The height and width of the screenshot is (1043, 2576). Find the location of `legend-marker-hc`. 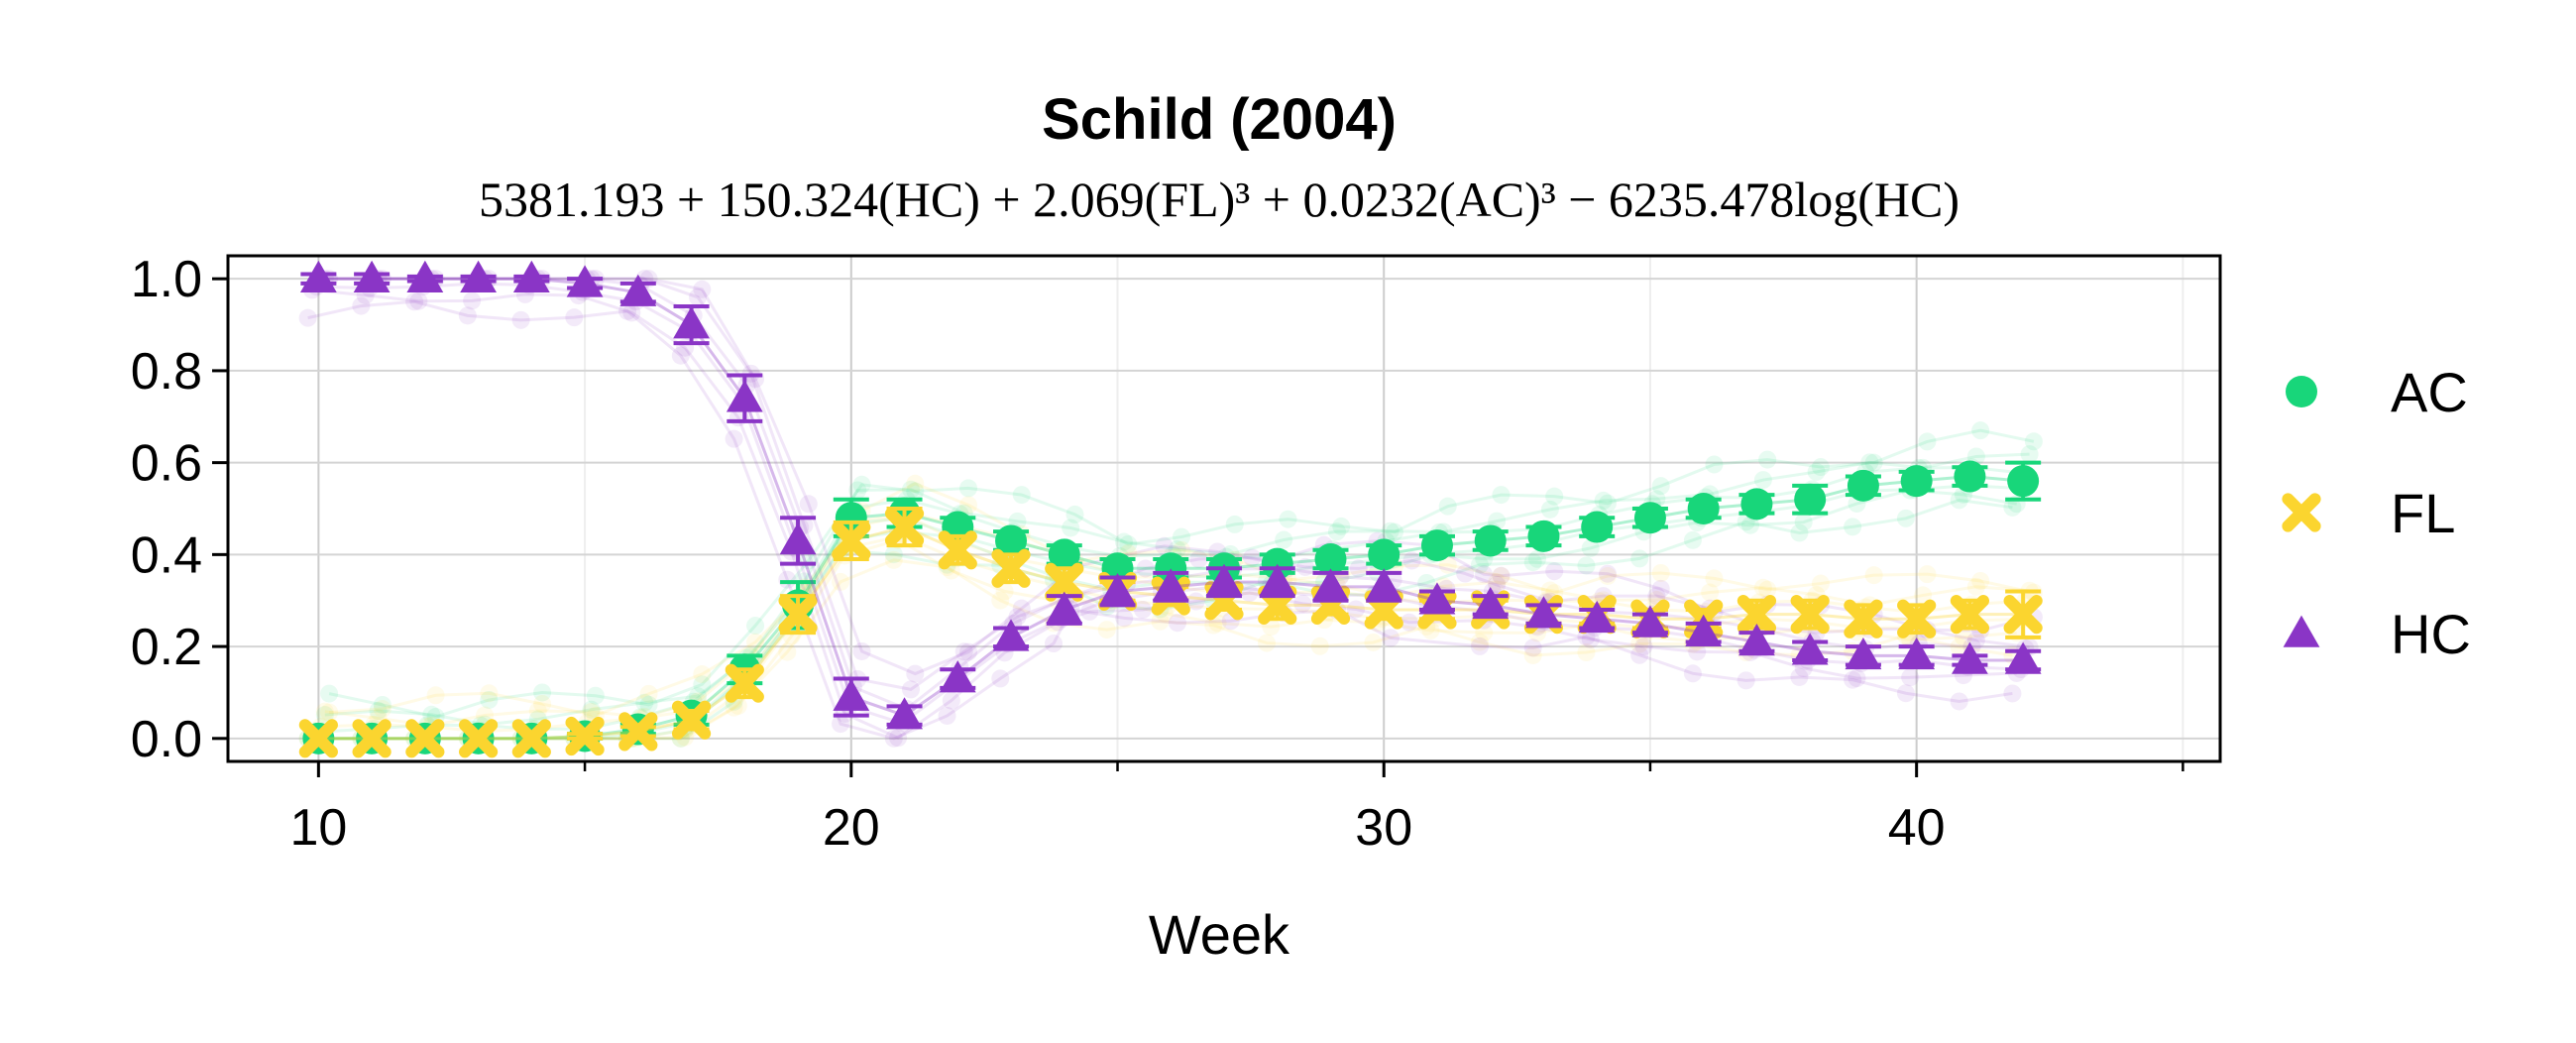

legend-marker-hc is located at coordinates (2301, 631).